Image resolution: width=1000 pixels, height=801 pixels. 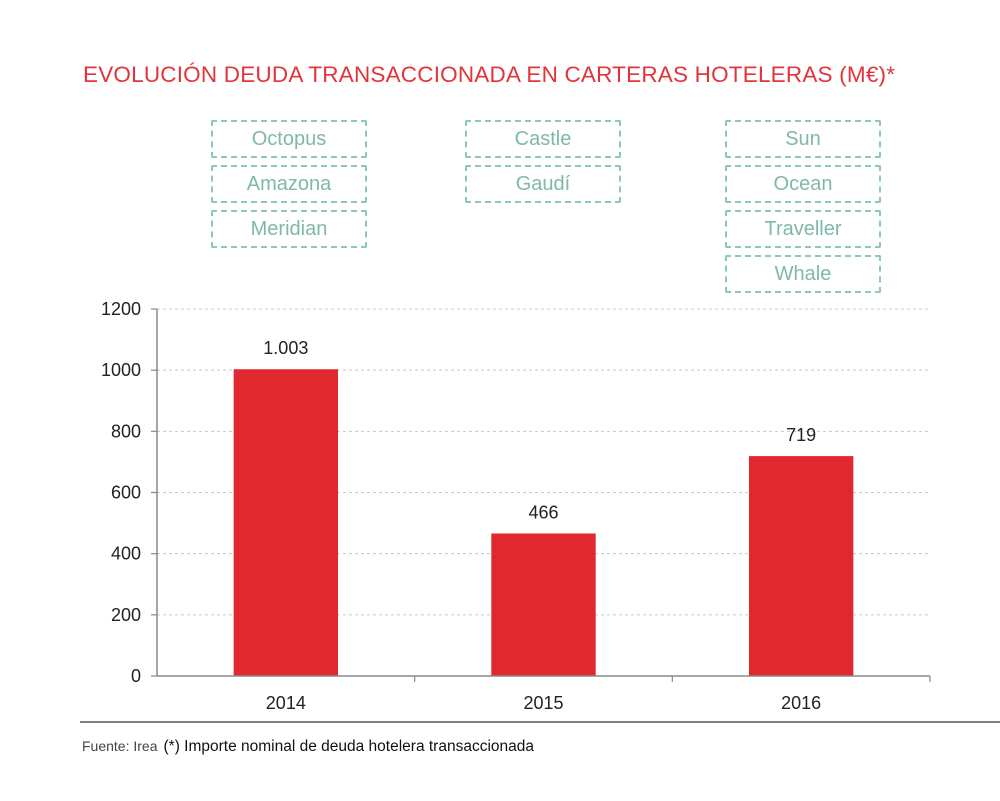 What do you see at coordinates (126, 431) in the screenshot?
I see `y-tick-label: 800` at bounding box center [126, 431].